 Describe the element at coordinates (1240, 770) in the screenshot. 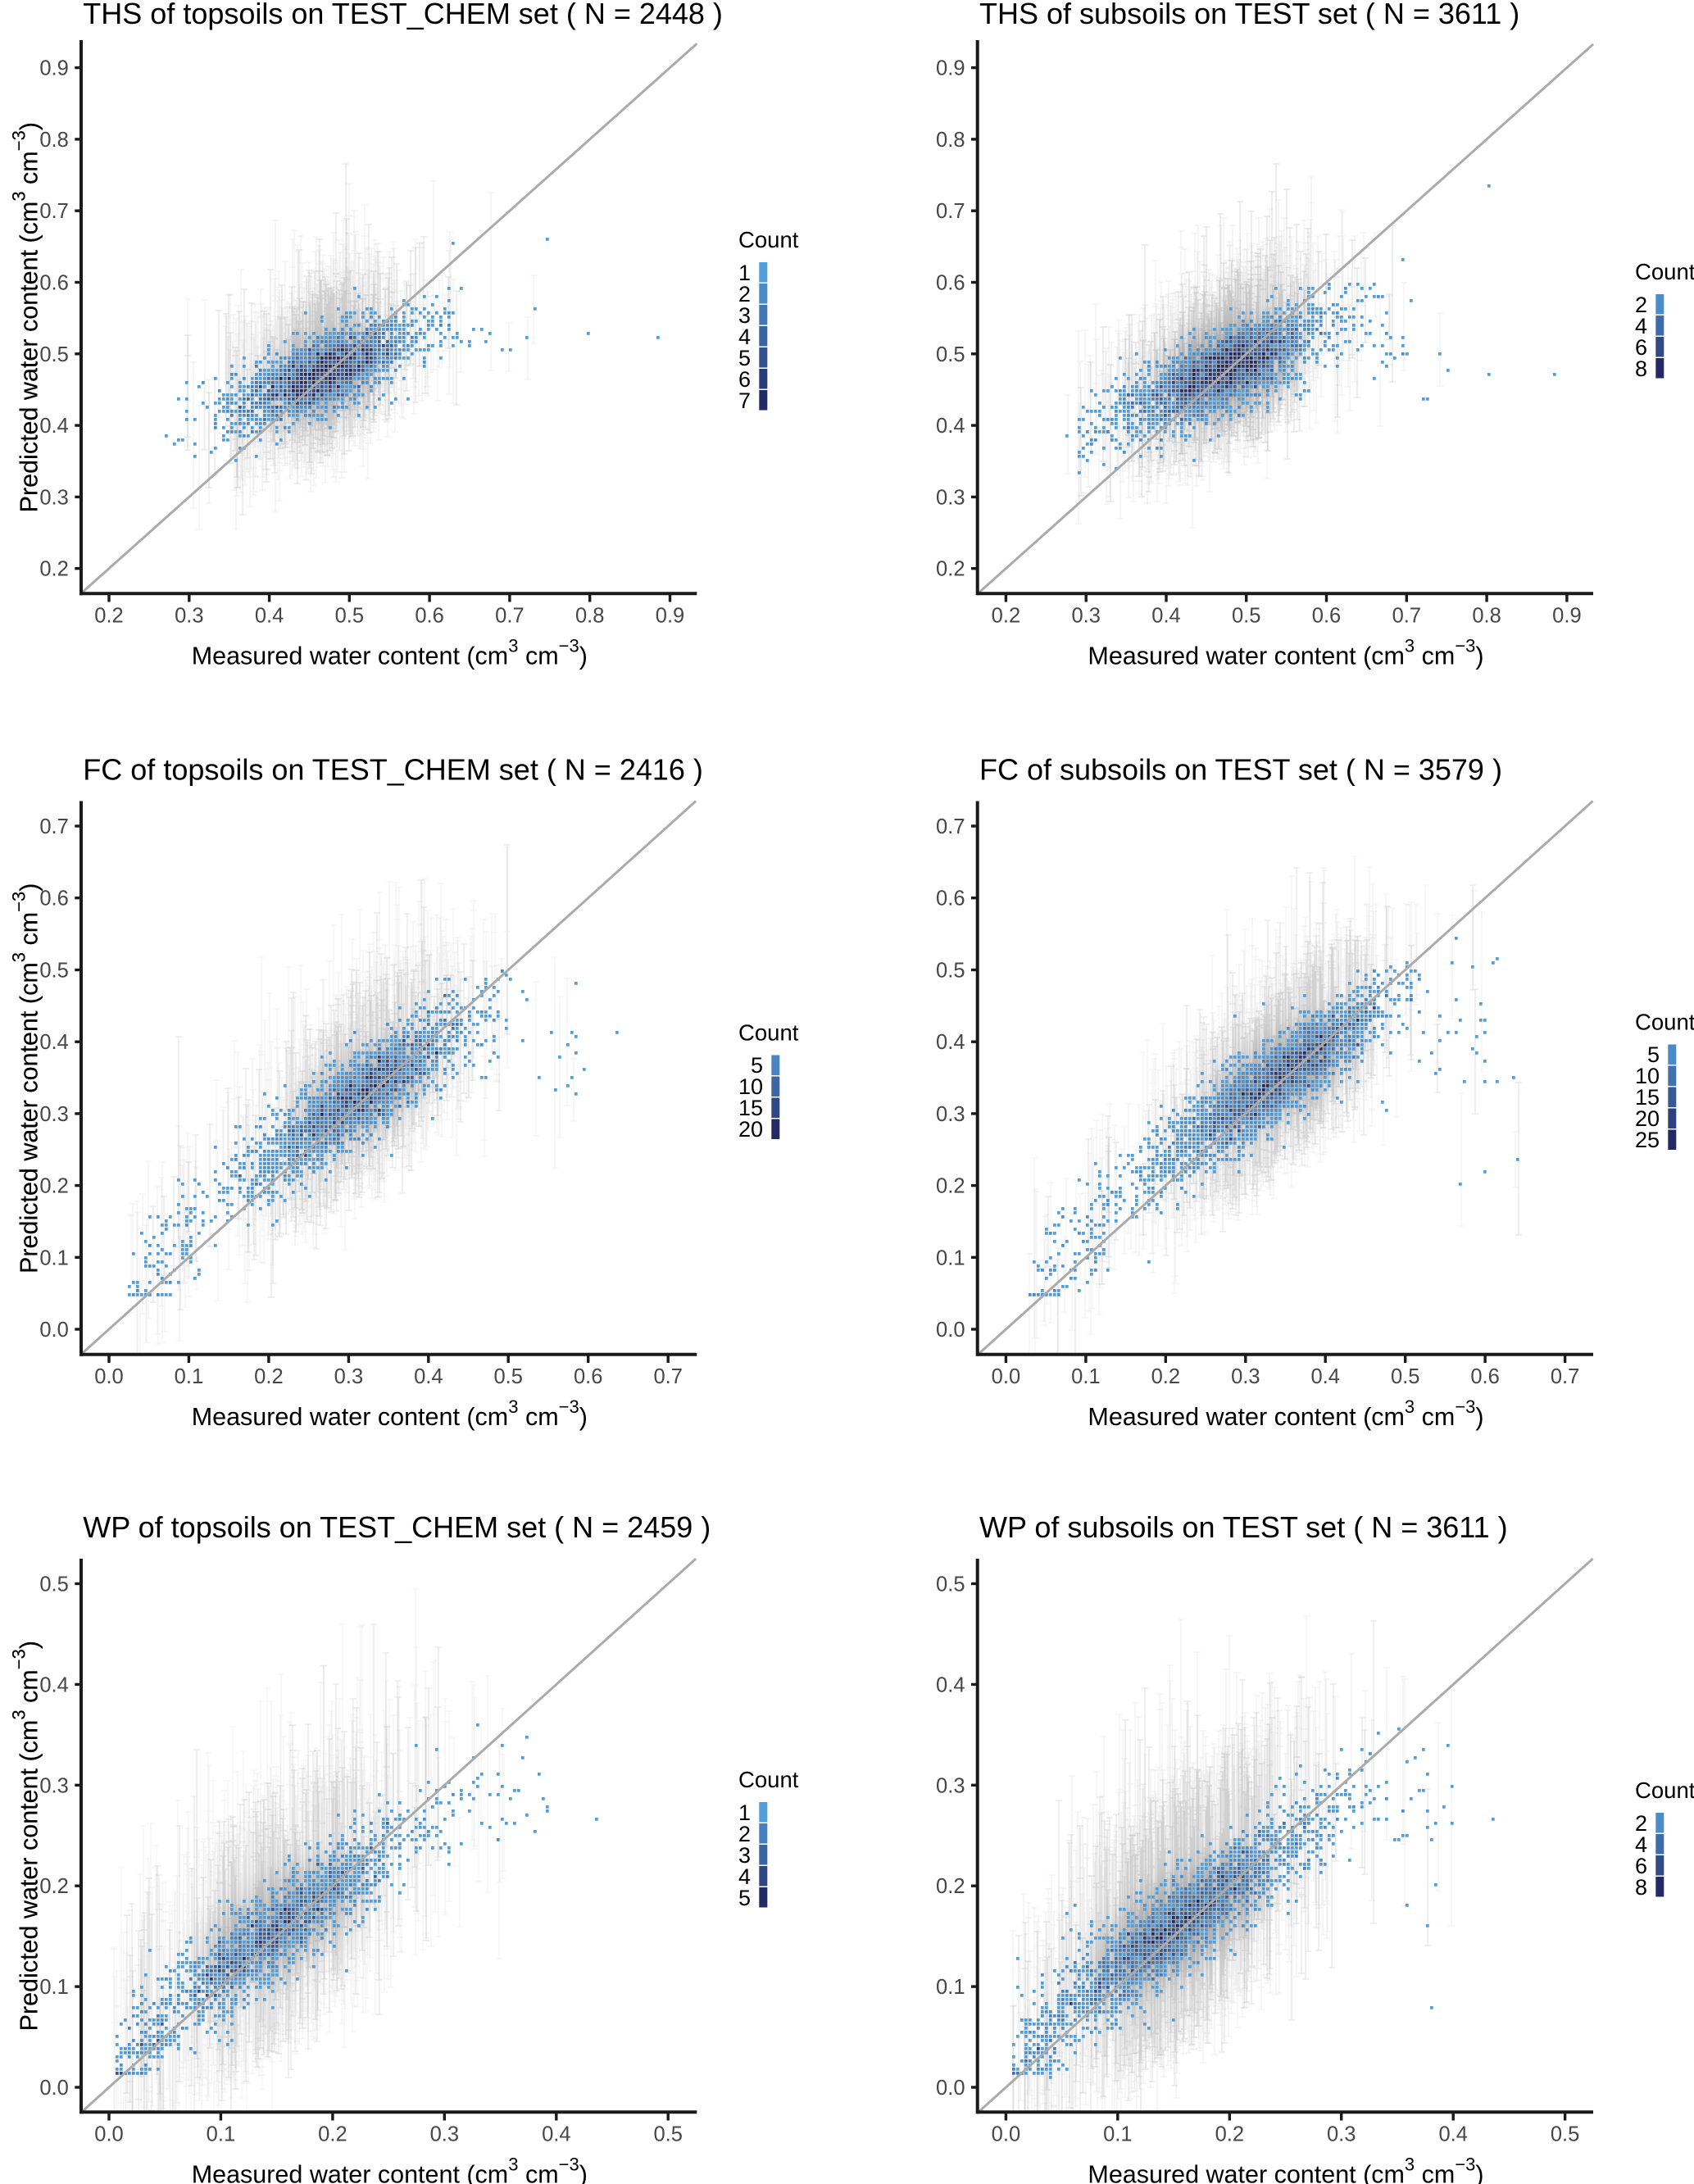

I see `svg-text:FC of subsoils on TEST set ( N: FC of subsoils on TEST set ( N = 3579 )` at that location.